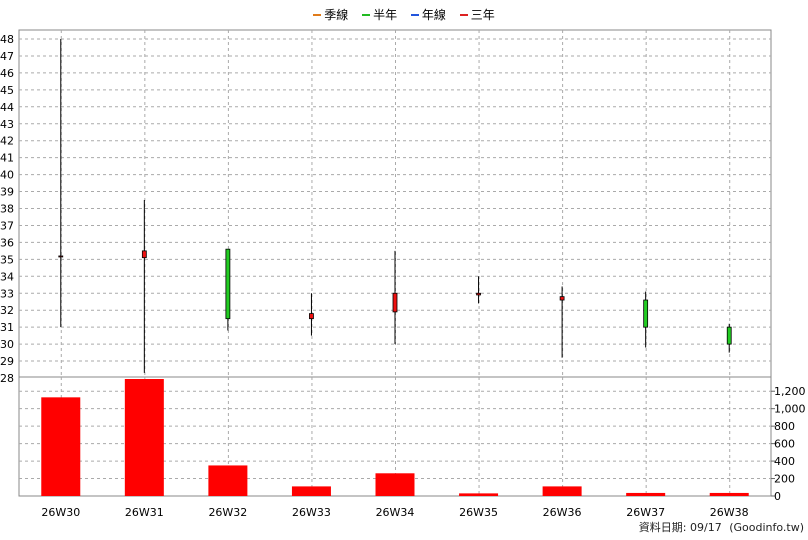 The image size is (808, 540). What do you see at coordinates (790, 391) in the screenshot?
I see `volume-tick-label: 1,200` at bounding box center [790, 391].